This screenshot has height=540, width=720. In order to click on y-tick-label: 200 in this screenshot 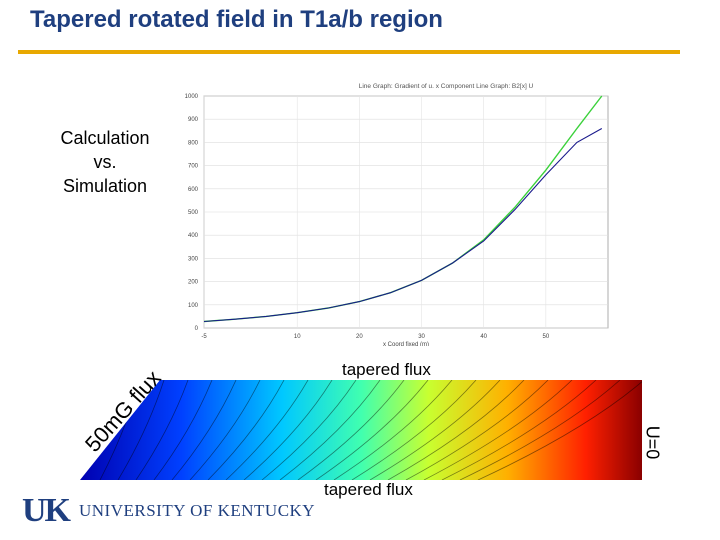, I will do `click(193, 283)`.